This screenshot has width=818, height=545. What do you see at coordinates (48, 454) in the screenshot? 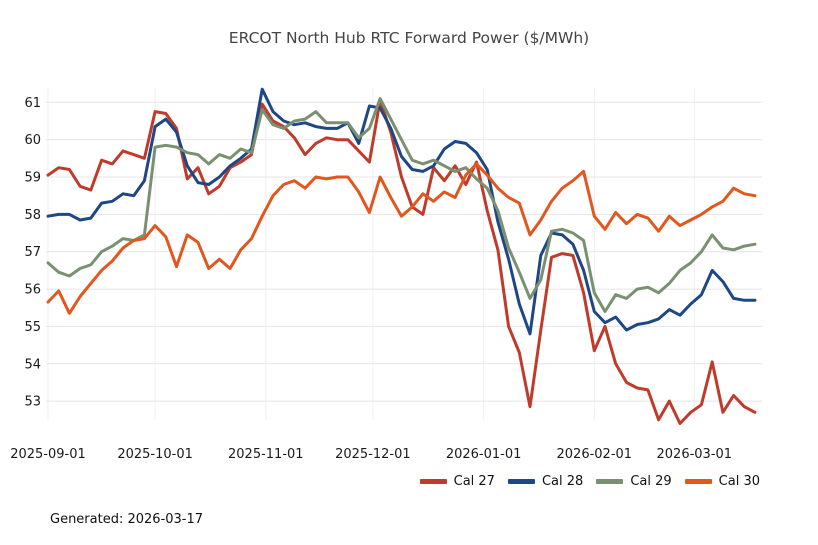
I see `x-tick-label: 2025-09-01` at bounding box center [48, 454].